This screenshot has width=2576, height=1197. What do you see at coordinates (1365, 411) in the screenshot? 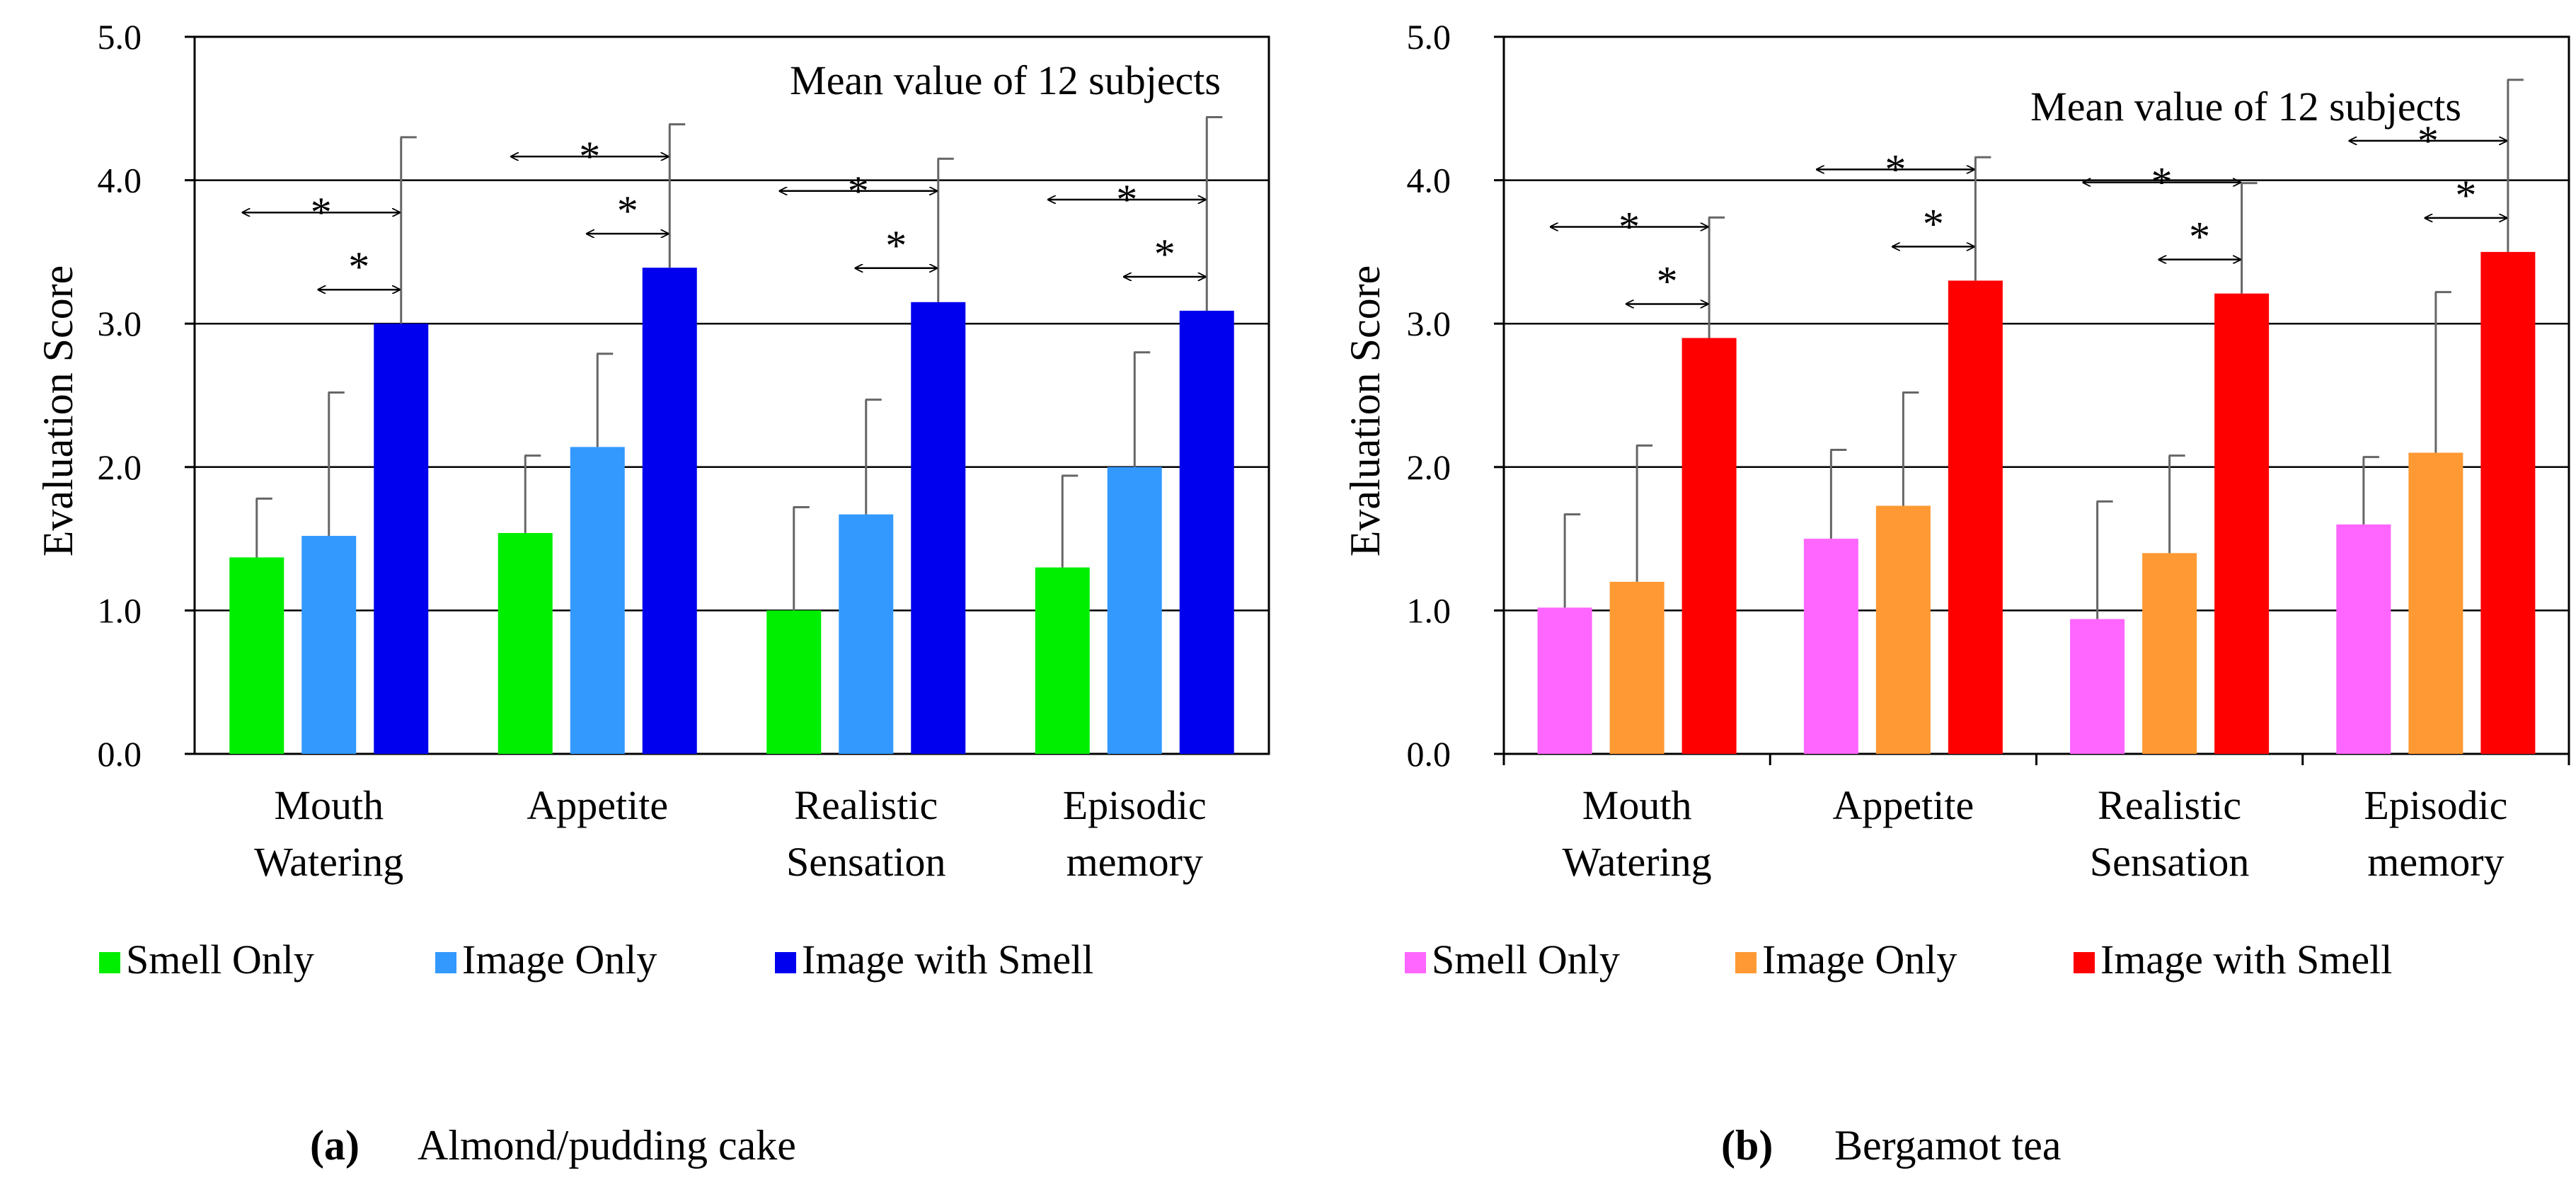
I see `chart-b-y-axis-label: Evaluation Score` at bounding box center [1365, 411].